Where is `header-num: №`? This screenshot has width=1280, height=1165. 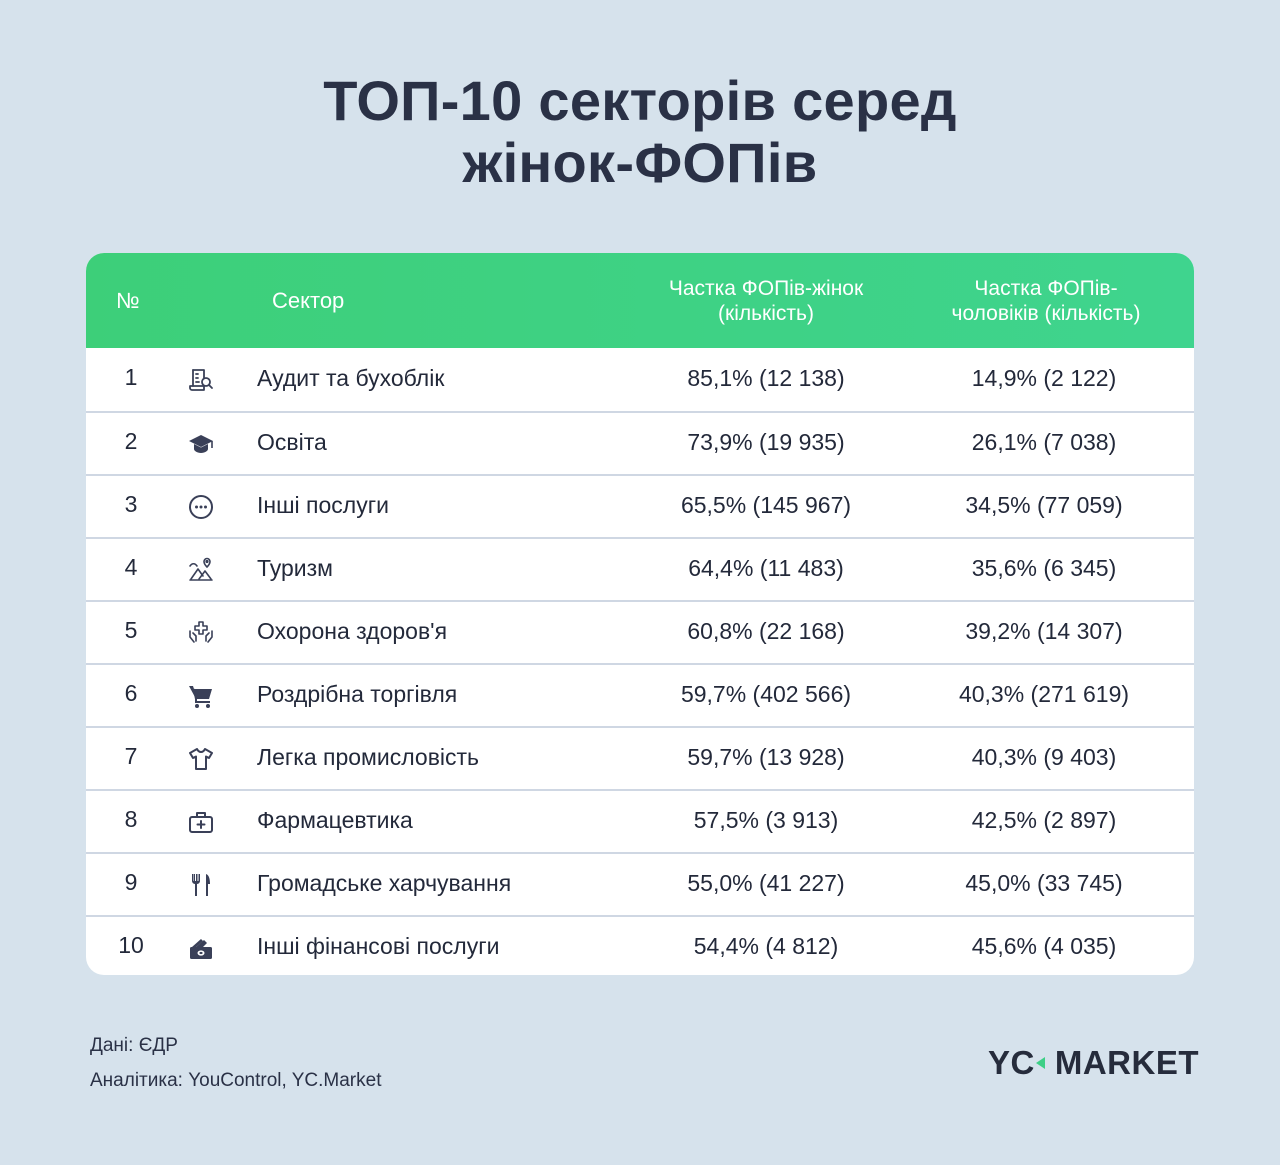 header-num: № is located at coordinates (128, 300).